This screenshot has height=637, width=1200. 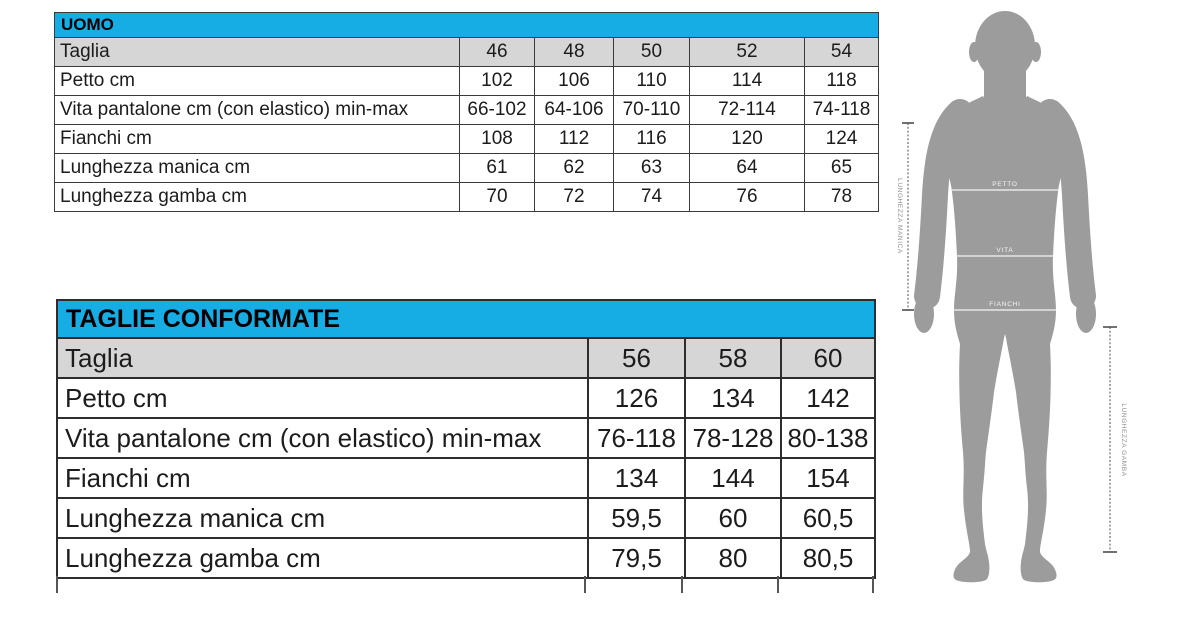 What do you see at coordinates (496, 139) in the screenshot?
I see `value-cell: 108` at bounding box center [496, 139].